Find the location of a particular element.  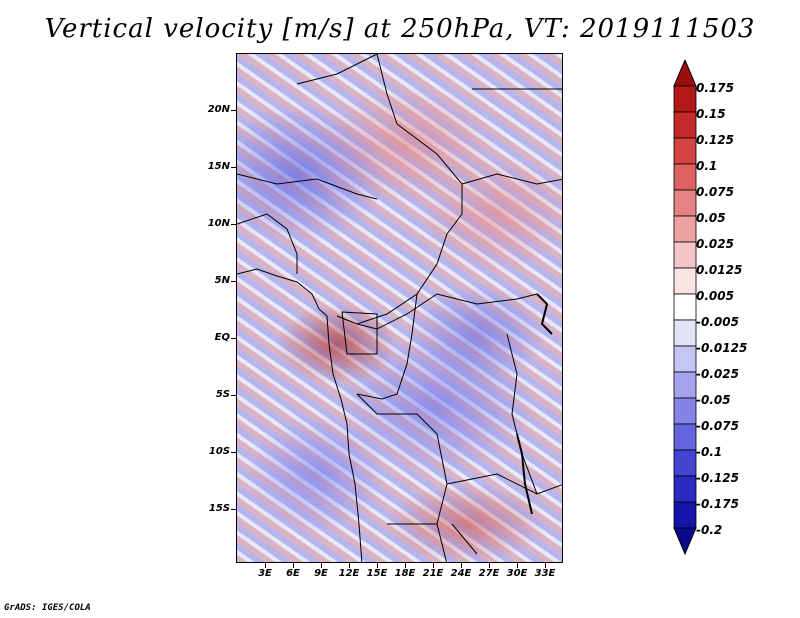

y-tick-label: 15S is located at coordinates (219, 508).